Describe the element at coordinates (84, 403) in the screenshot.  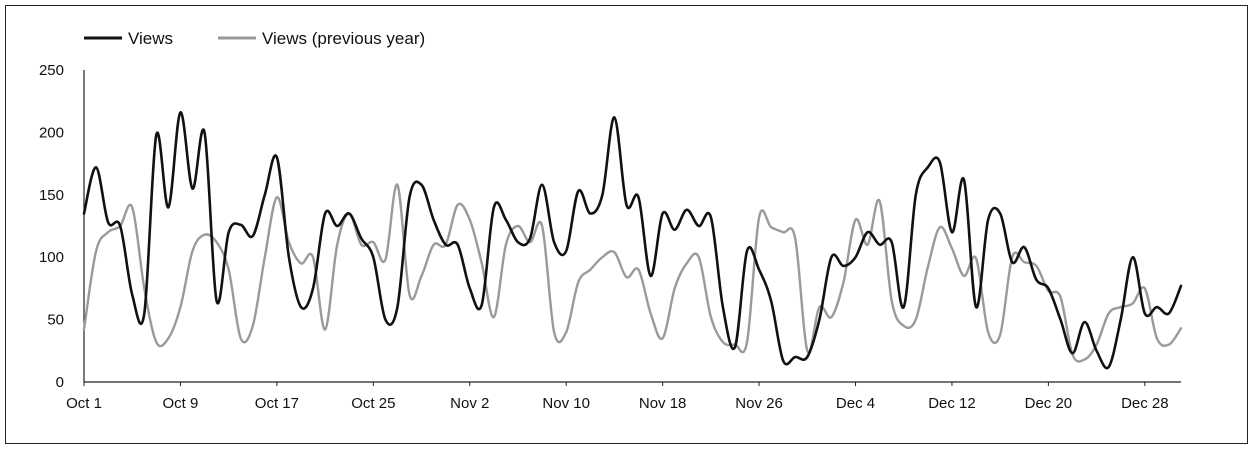
I see `x-tick-label: Oct 1` at that location.